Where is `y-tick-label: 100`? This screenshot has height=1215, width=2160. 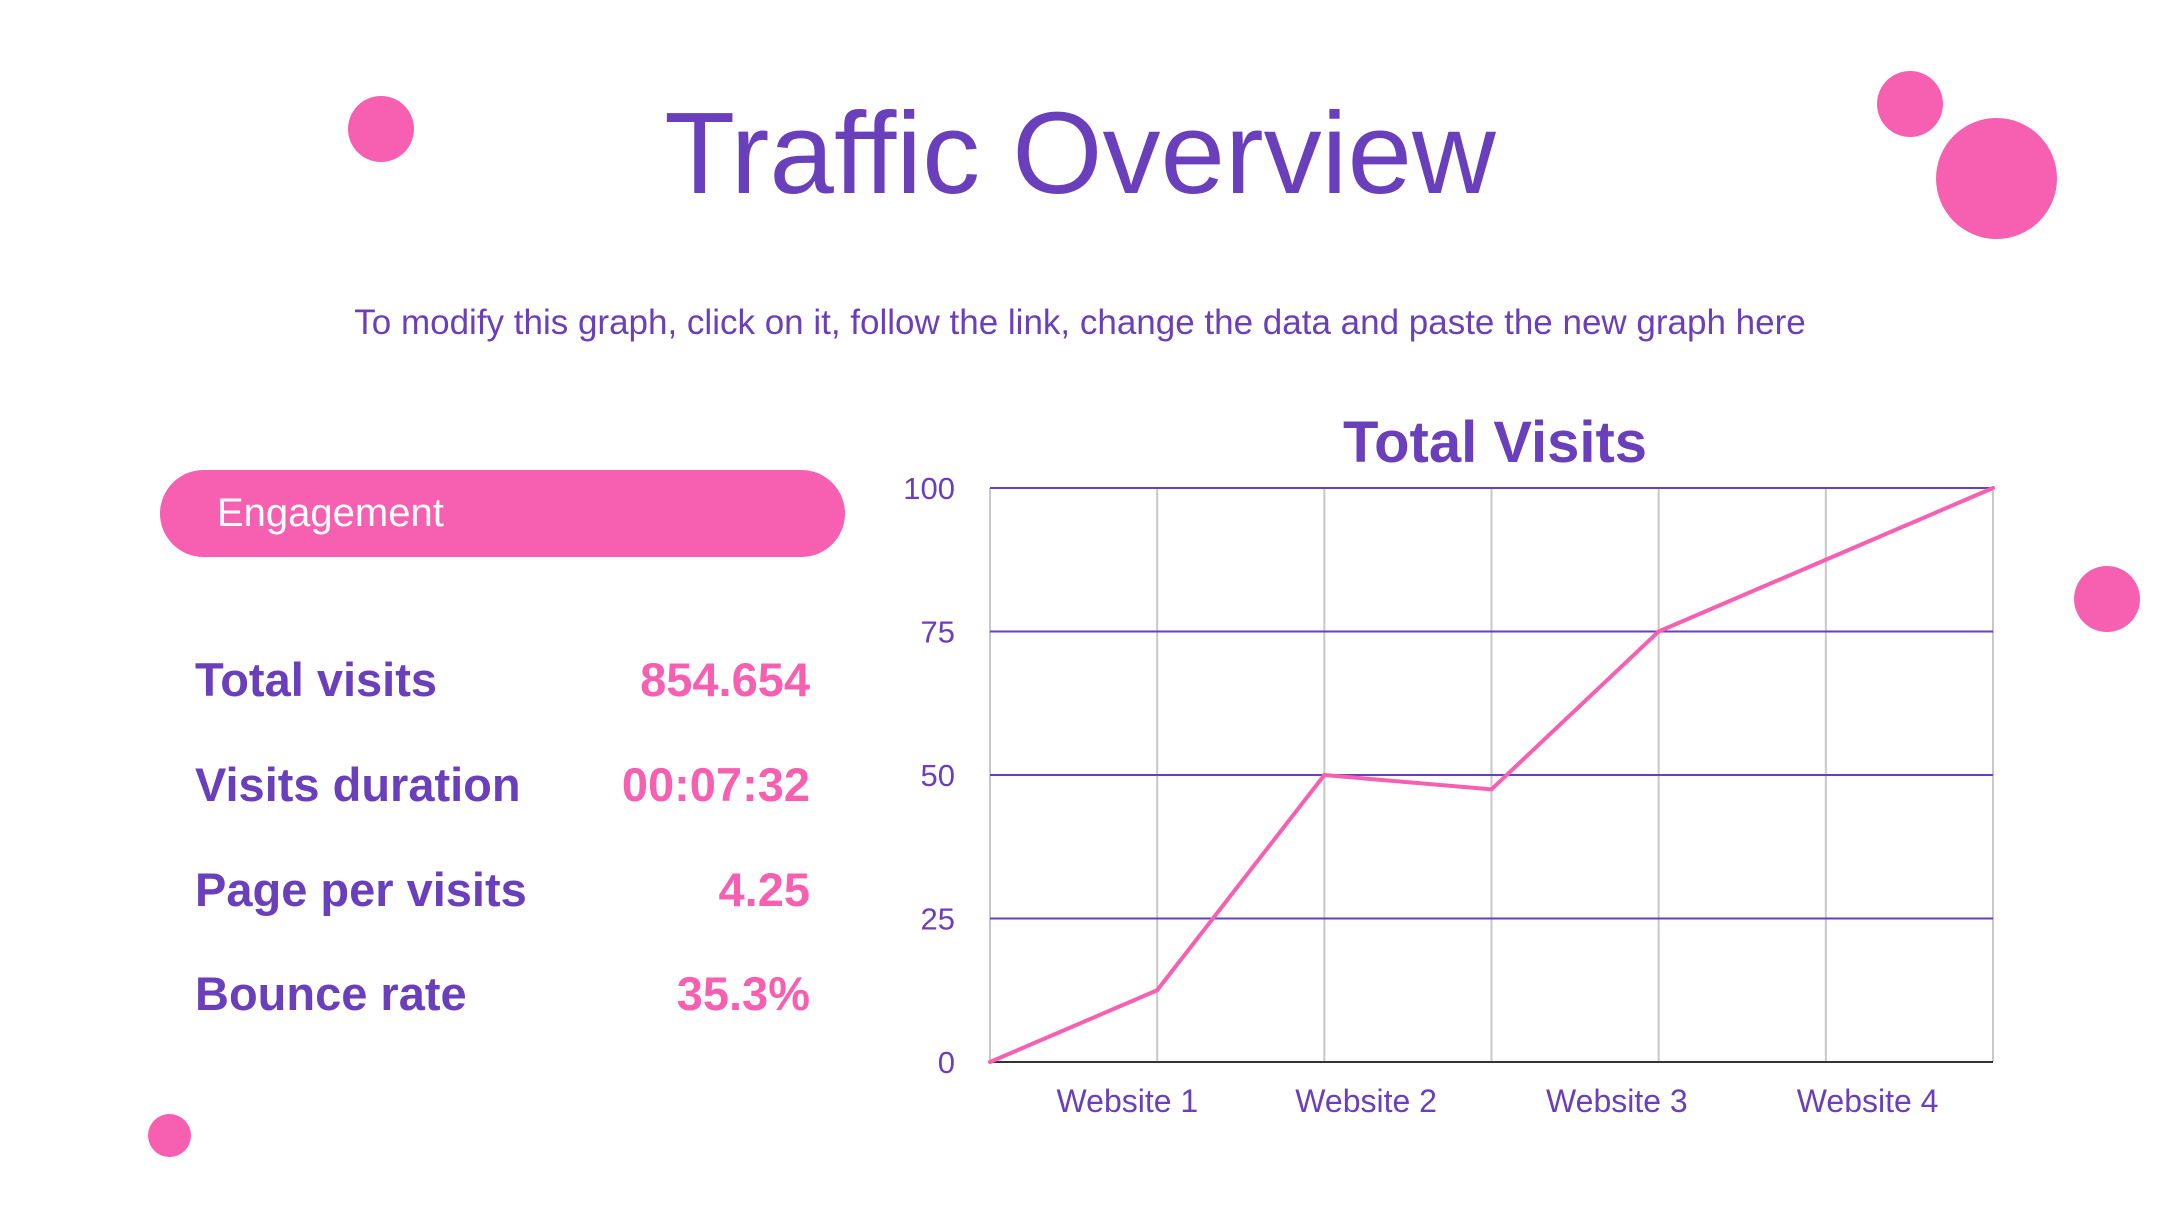 y-tick-label: 100 is located at coordinates (929, 488).